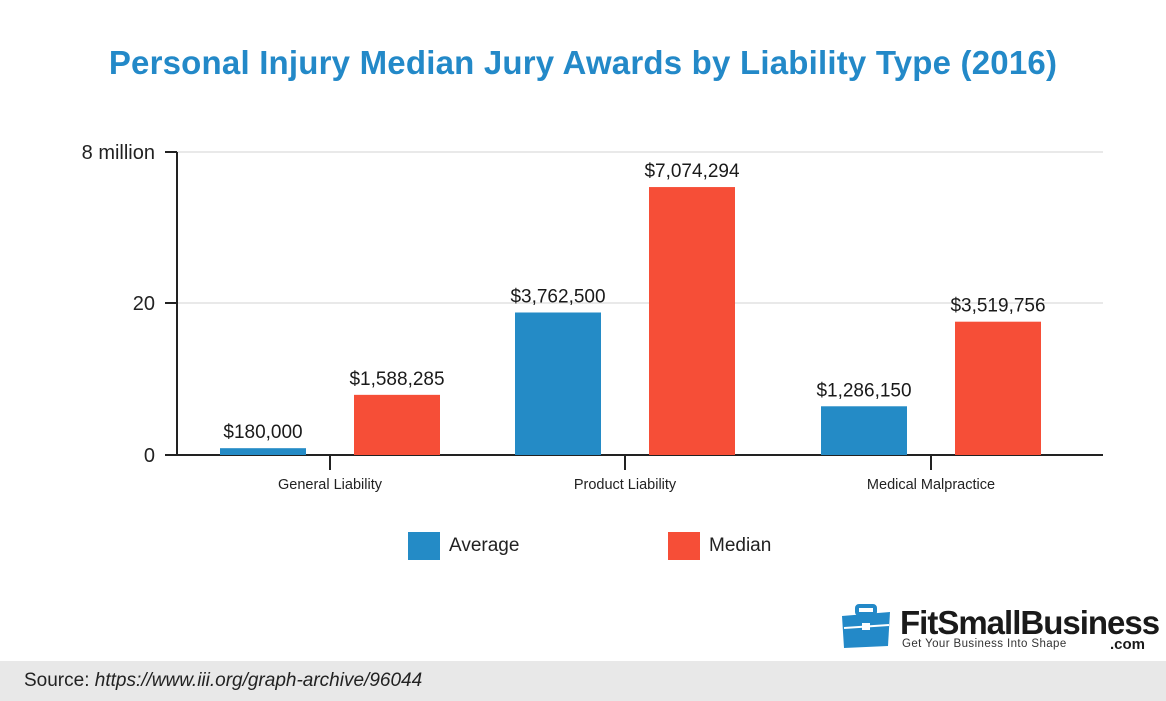 The width and height of the screenshot is (1166, 701). What do you see at coordinates (866, 626) in the screenshot?
I see `briefcase-icon` at bounding box center [866, 626].